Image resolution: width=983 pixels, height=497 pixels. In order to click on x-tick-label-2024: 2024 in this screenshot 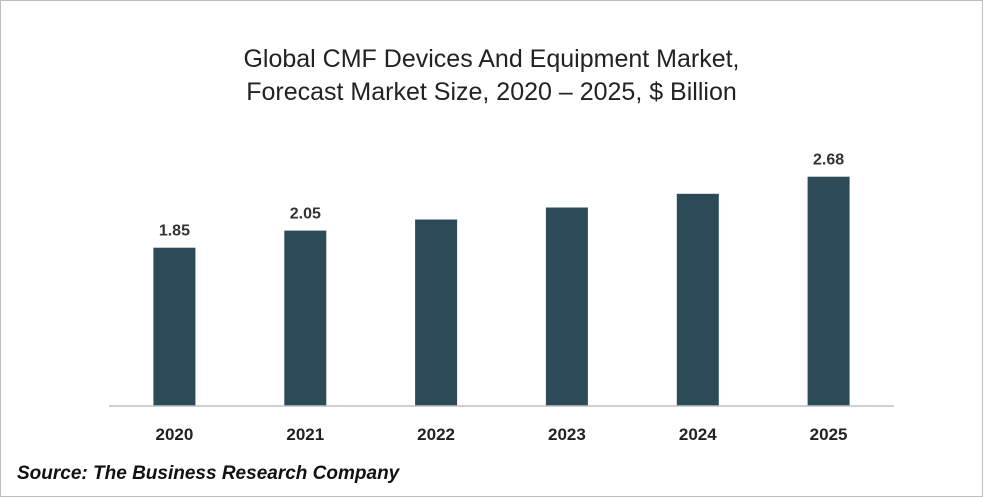, I will do `click(698, 434)`.